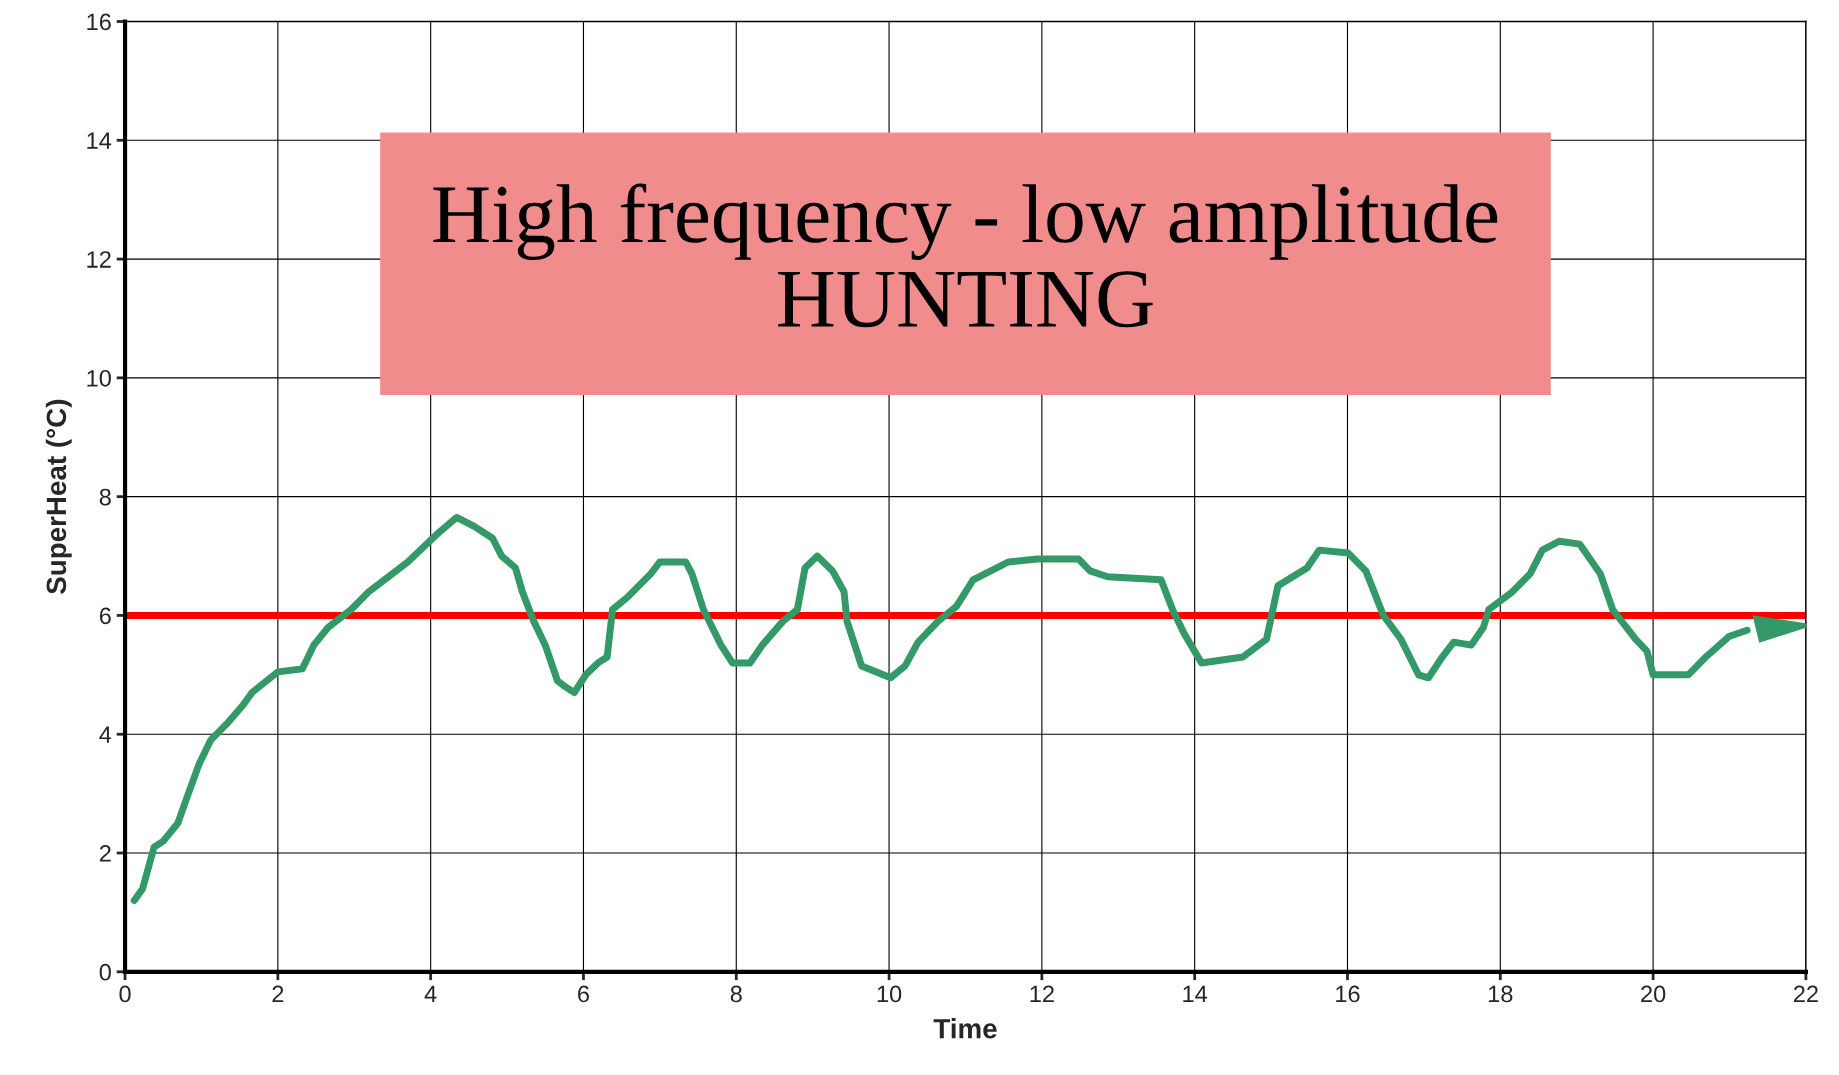  What do you see at coordinates (1195, 994) in the screenshot?
I see `x-tick-label: 14` at bounding box center [1195, 994].